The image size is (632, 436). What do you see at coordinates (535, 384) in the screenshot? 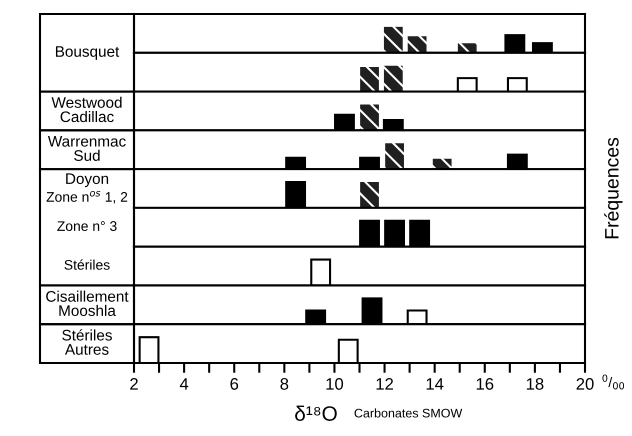
I see `x-tick-label: 18` at bounding box center [535, 384].